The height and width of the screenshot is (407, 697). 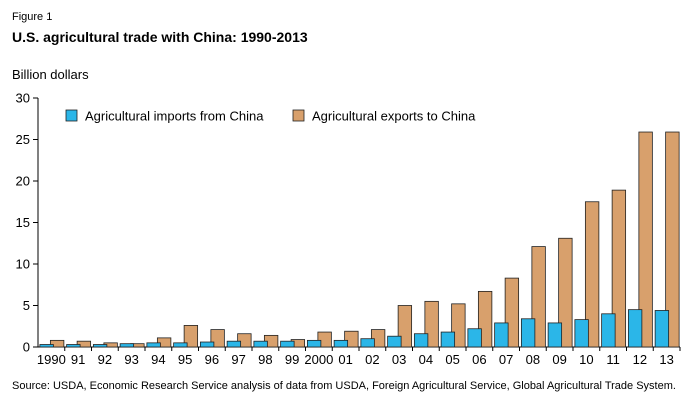 I want to click on x-tick-label: 01, so click(x=345, y=359).